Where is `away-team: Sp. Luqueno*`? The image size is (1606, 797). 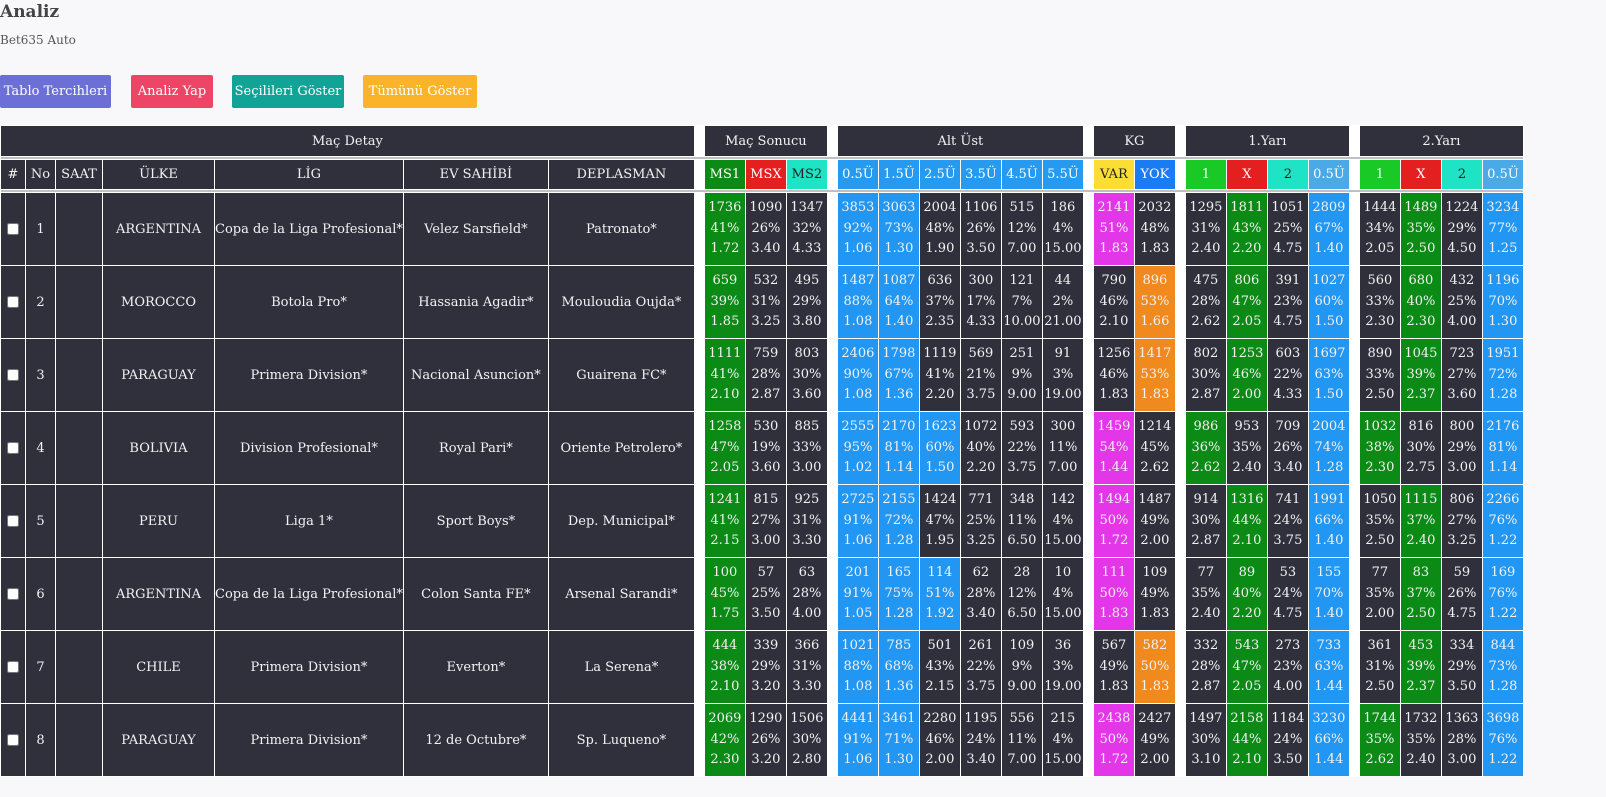
away-team: Sp. Luqueno* is located at coordinates (621, 740).